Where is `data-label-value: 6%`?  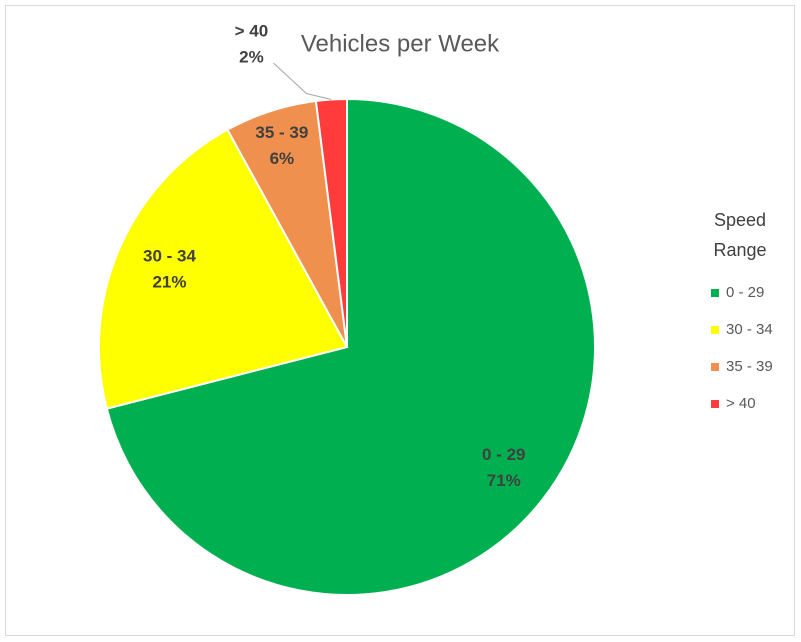
data-label-value: 6% is located at coordinates (282, 158).